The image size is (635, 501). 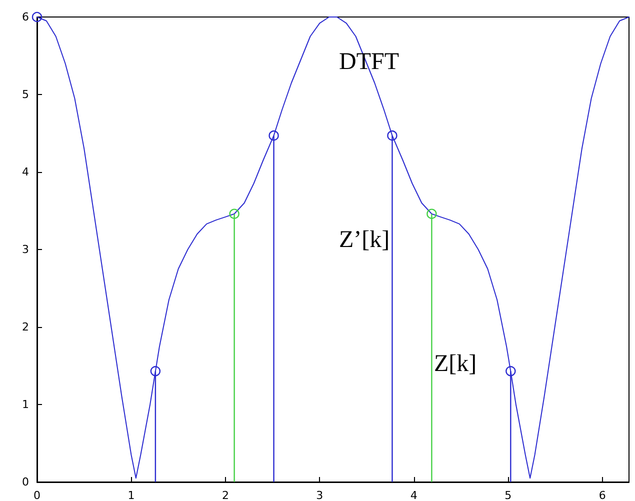 I want to click on x-tick-label: 4, so click(x=414, y=495).